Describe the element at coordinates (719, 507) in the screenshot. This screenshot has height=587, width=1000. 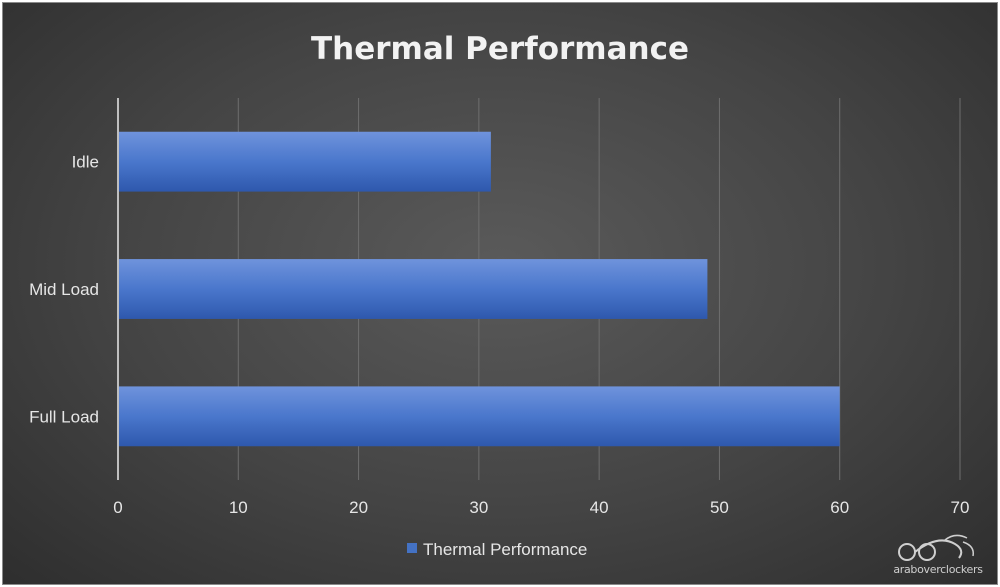
I see `x-tick-label: 50` at that location.